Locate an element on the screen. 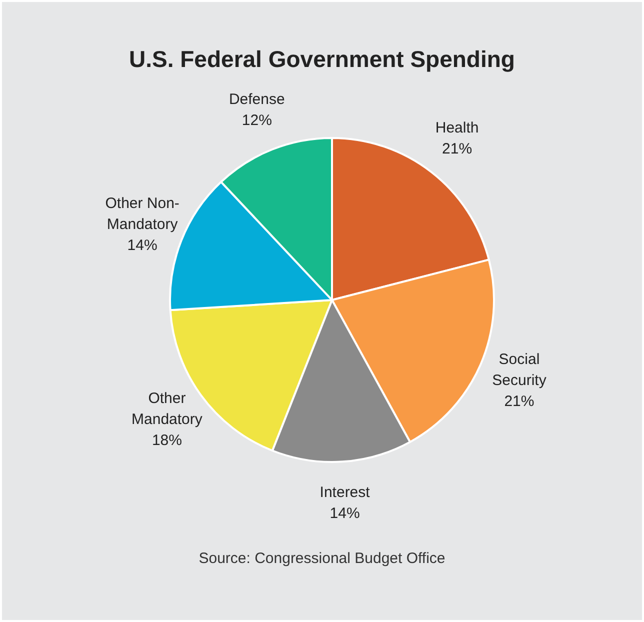  chart-title: U.S. Federal Government Spending is located at coordinates (322, 59).